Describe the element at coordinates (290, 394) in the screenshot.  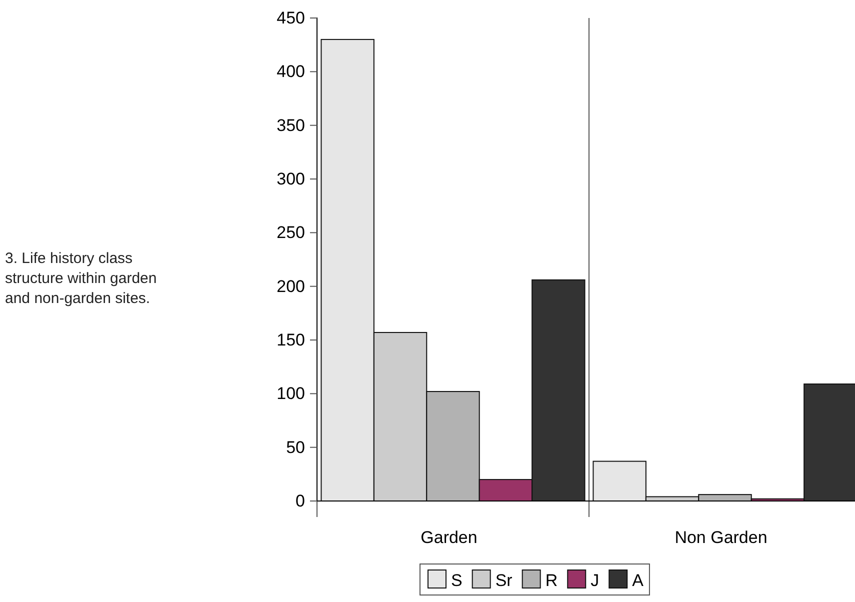
I see `y-tick-label: 100` at that location.